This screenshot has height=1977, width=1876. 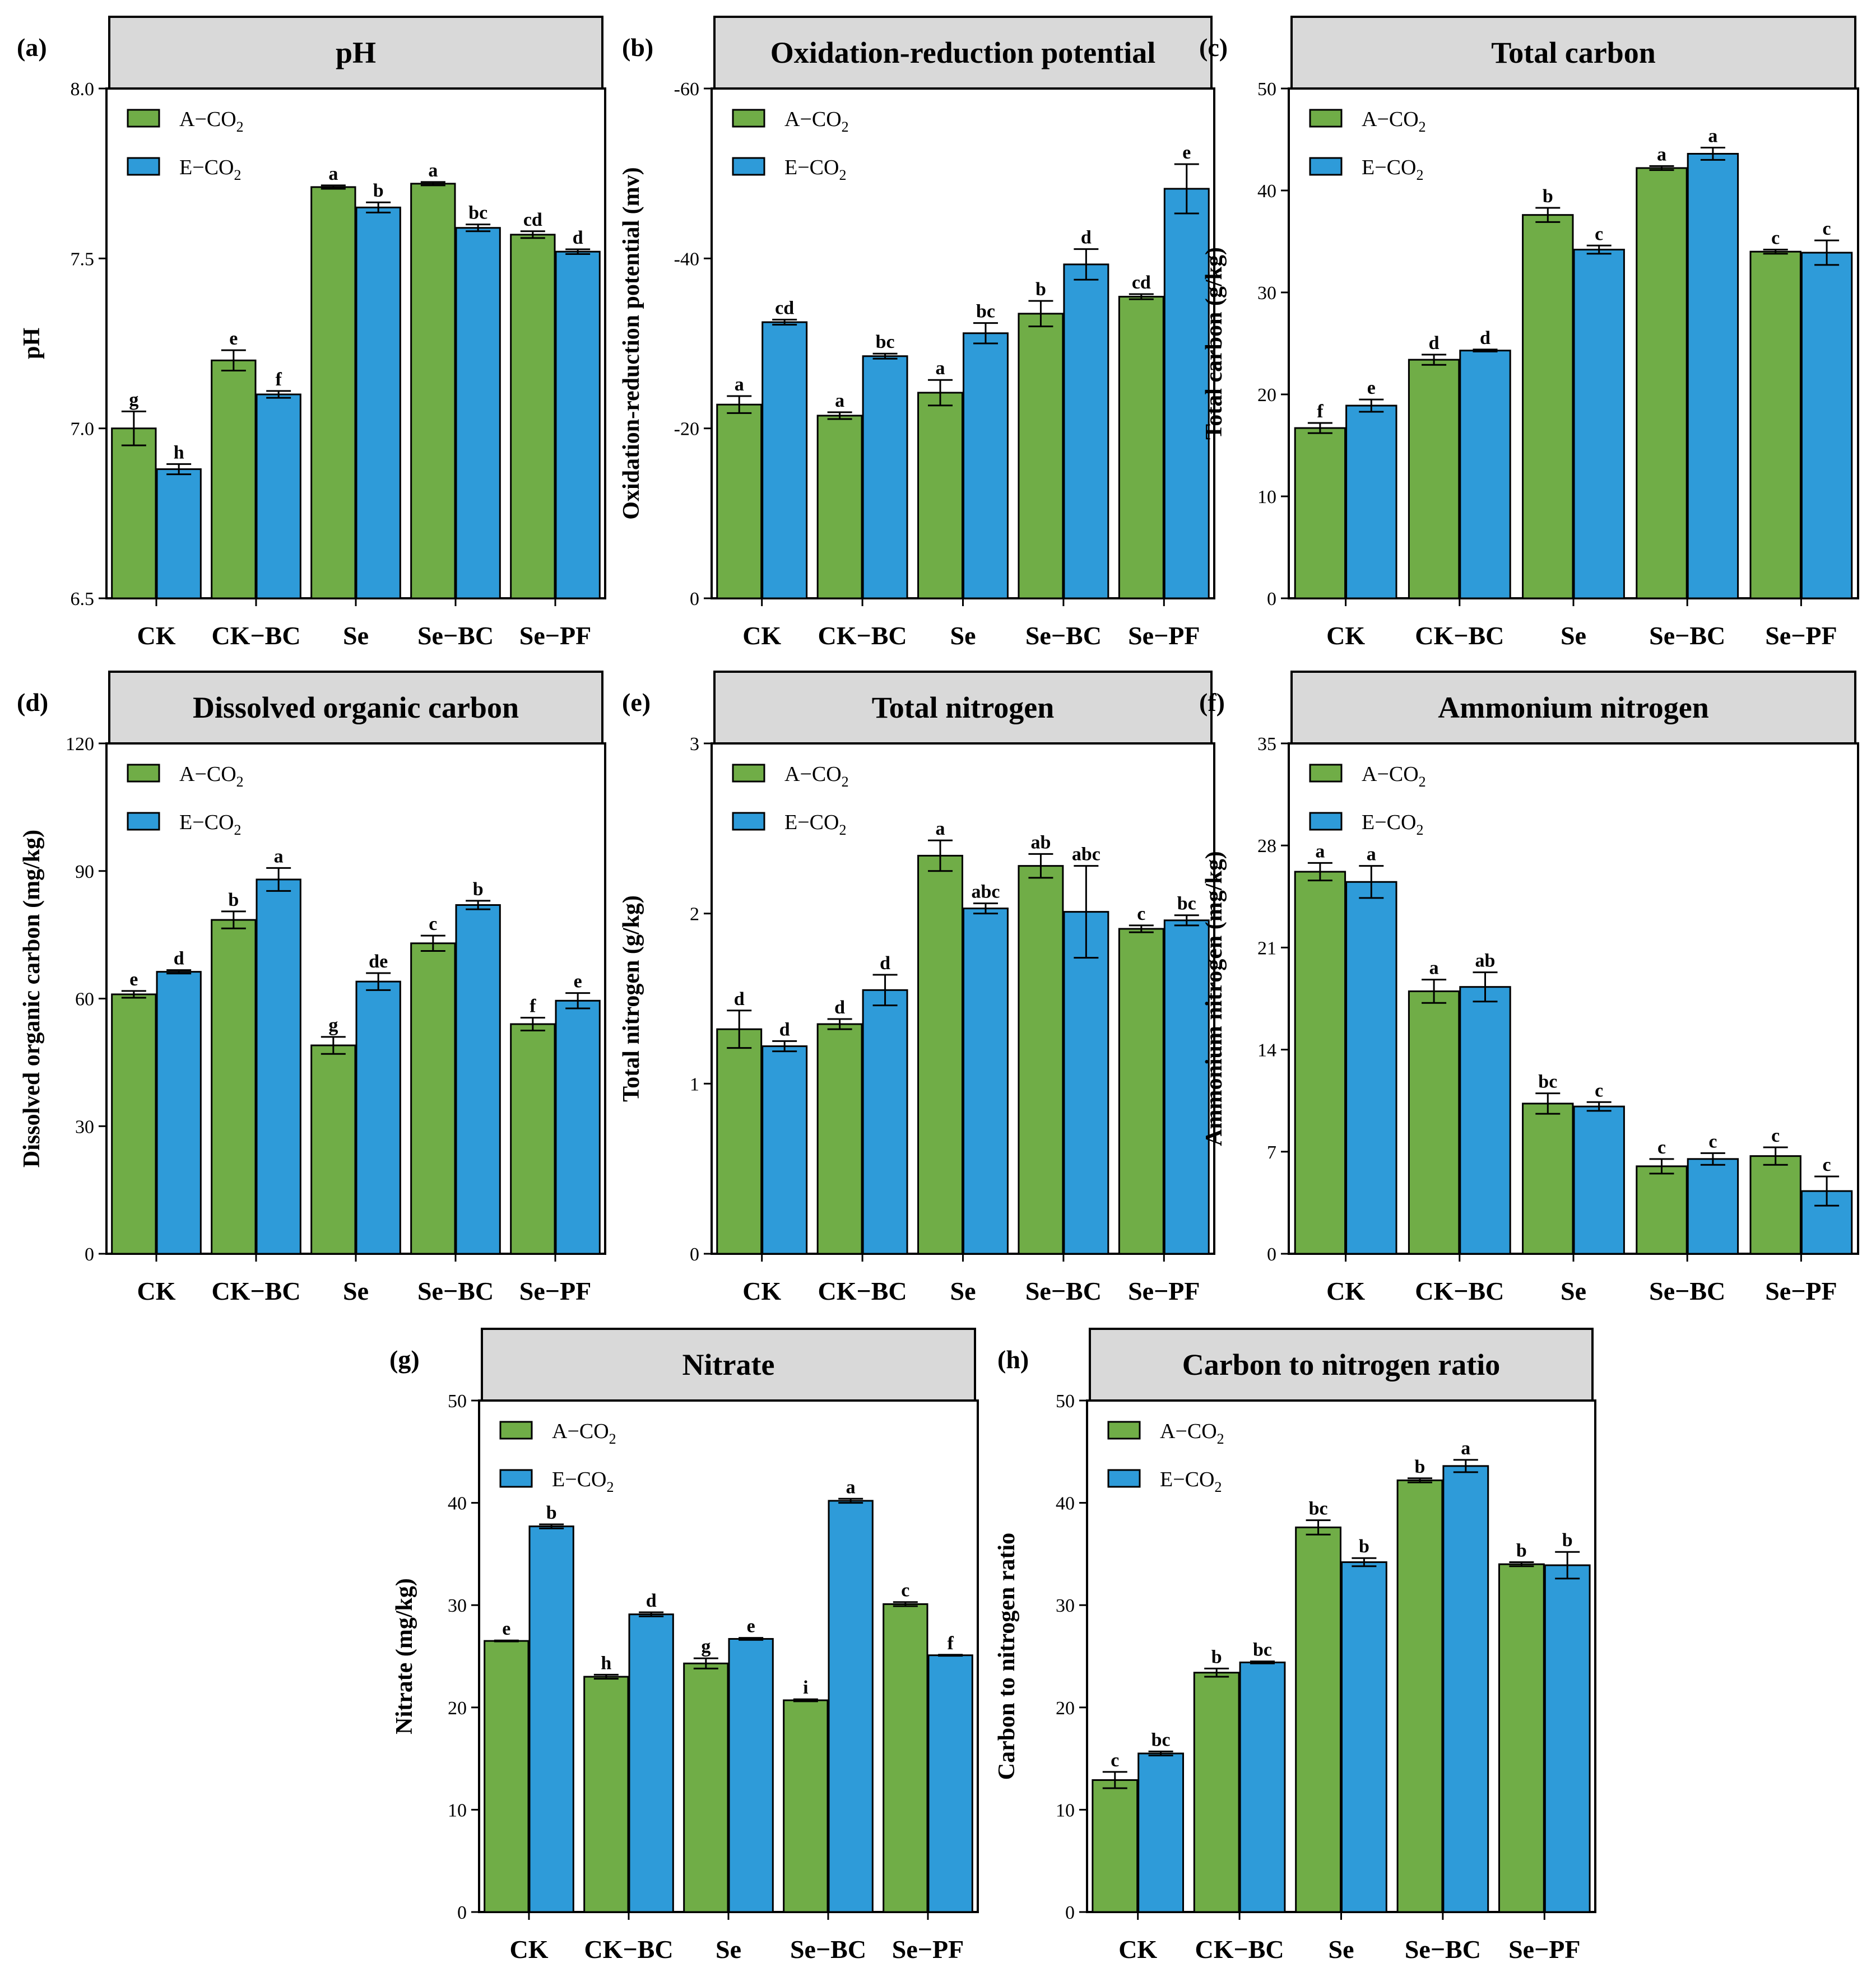 I want to click on y-tick-label: 50, so click(x=1065, y=1401).